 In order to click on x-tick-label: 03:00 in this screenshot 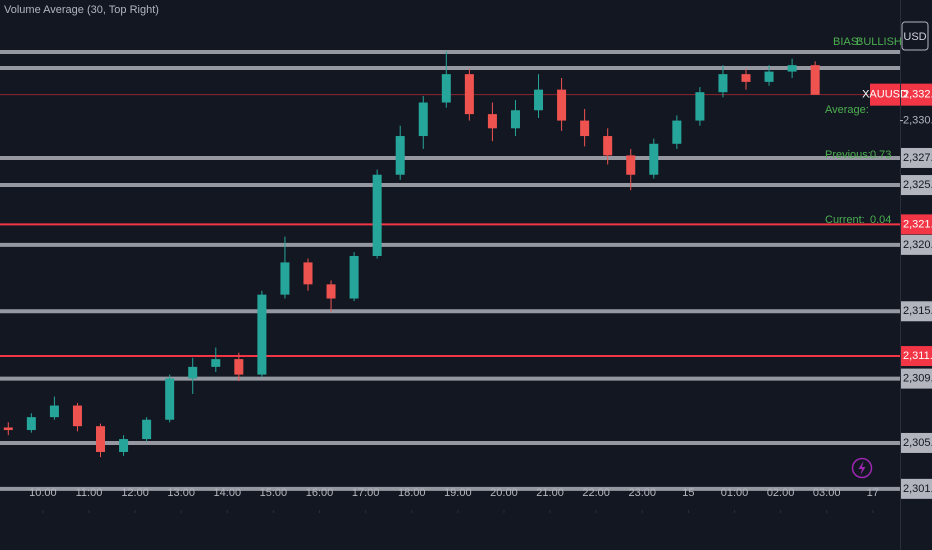, I will do `click(827, 493)`.